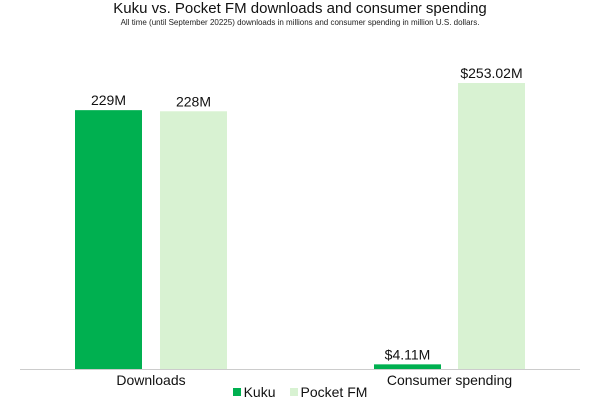 The image size is (600, 400). I want to click on legend-item-pocket-fm: Pocket FM, so click(328, 392).